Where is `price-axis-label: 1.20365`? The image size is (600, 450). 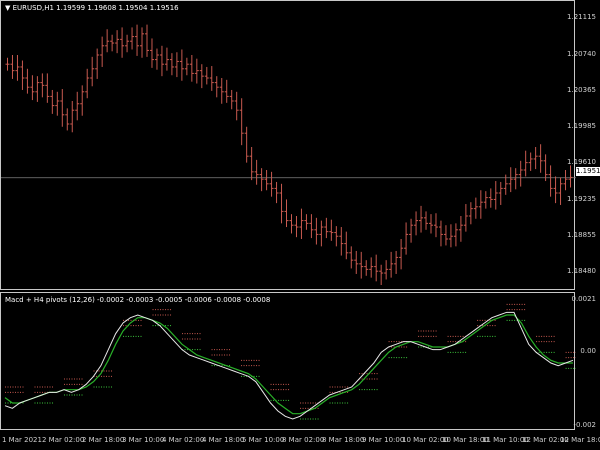
price-axis-label: 1.20365 is located at coordinates (581, 90).